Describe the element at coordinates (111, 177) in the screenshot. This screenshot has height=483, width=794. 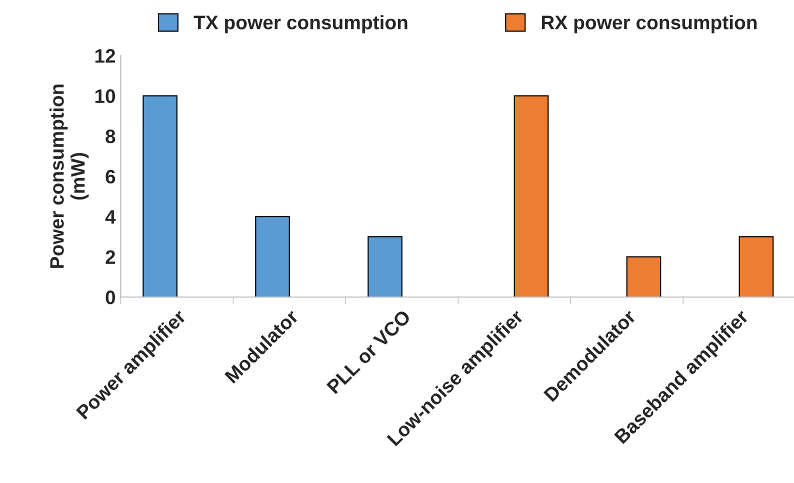
I see `y-tick-label: 6` at that location.